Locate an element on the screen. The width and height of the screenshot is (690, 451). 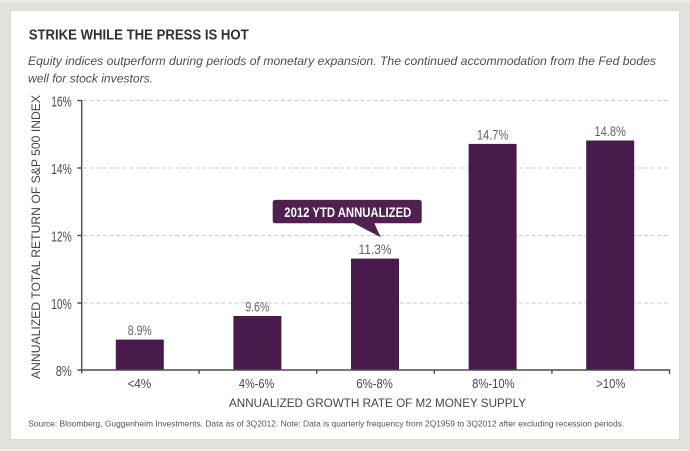
svg-text: 8% is located at coordinates (64, 372).